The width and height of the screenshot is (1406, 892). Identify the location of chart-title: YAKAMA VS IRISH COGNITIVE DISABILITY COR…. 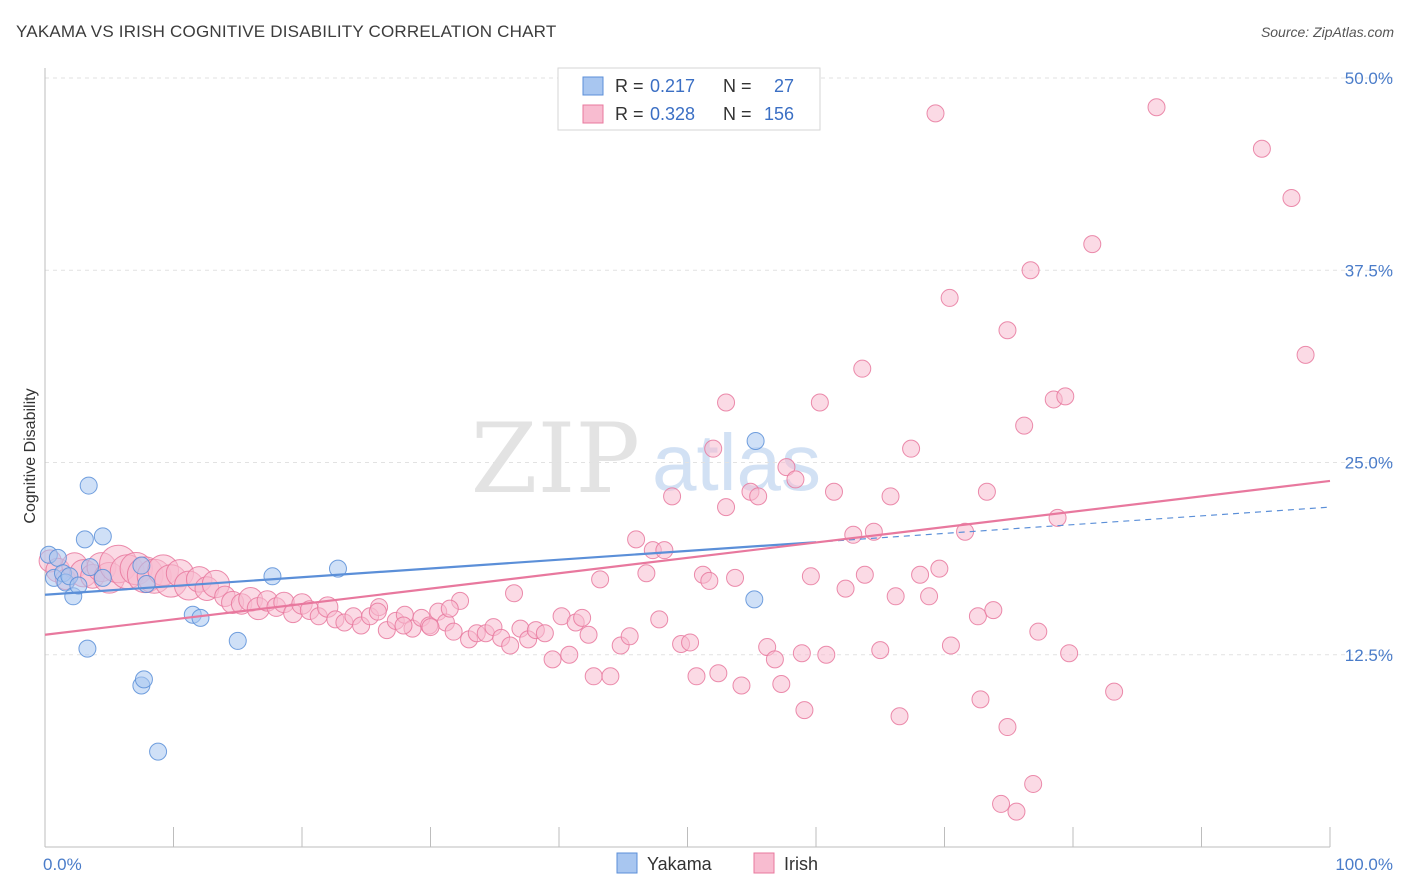
(286, 31).